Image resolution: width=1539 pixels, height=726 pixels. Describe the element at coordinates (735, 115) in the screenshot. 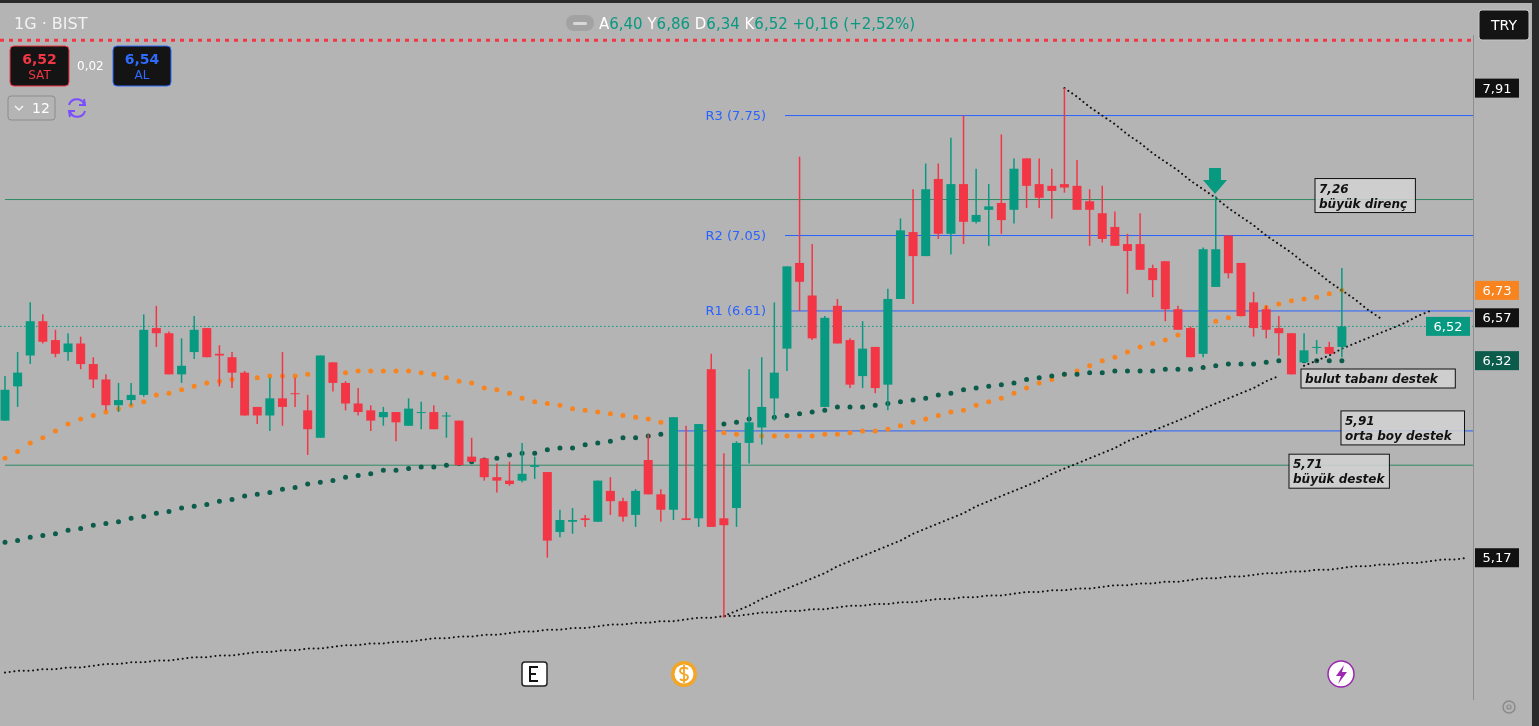

I see `ref-line-label: R3 (7.75)` at that location.